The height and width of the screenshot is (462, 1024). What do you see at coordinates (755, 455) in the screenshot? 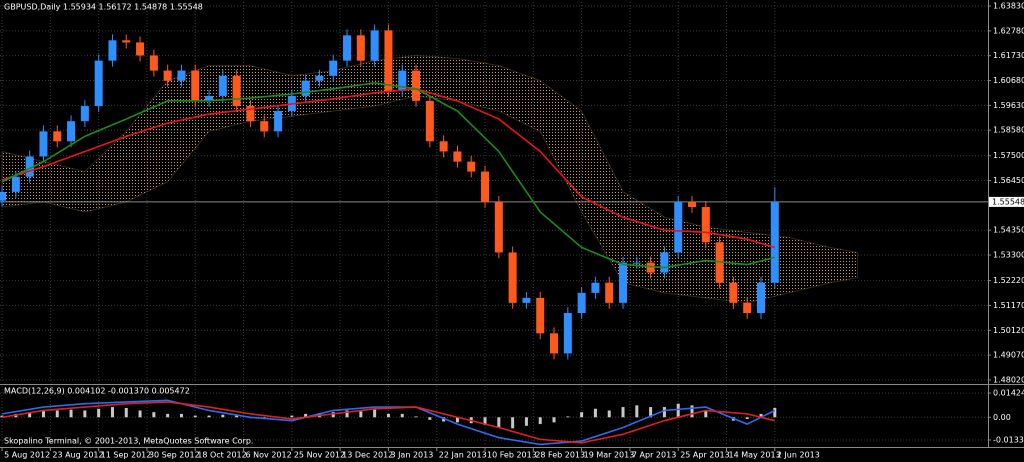
I see `x-tick-label: 14 May 2013` at bounding box center [755, 455].